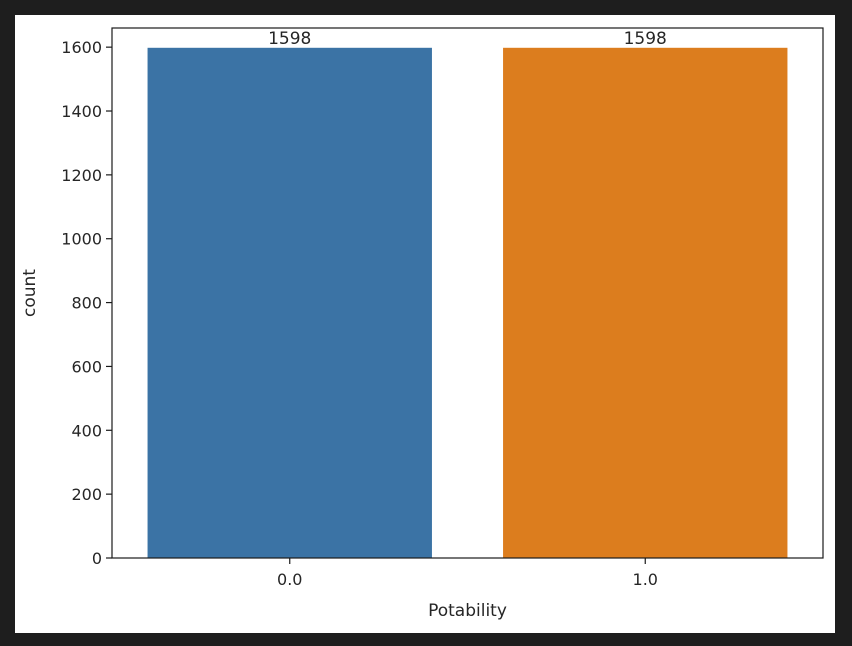  I want to click on y-tick-label: 400, so click(86, 430).